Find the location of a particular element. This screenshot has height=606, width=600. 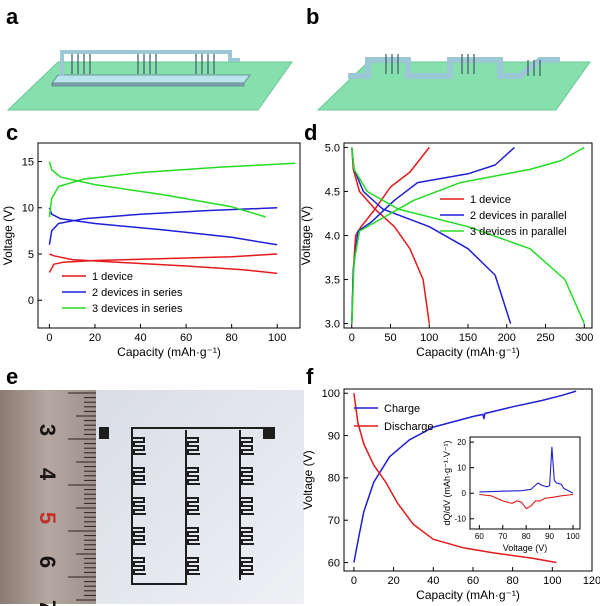

ruler-ticks is located at coordinates (82, 496).